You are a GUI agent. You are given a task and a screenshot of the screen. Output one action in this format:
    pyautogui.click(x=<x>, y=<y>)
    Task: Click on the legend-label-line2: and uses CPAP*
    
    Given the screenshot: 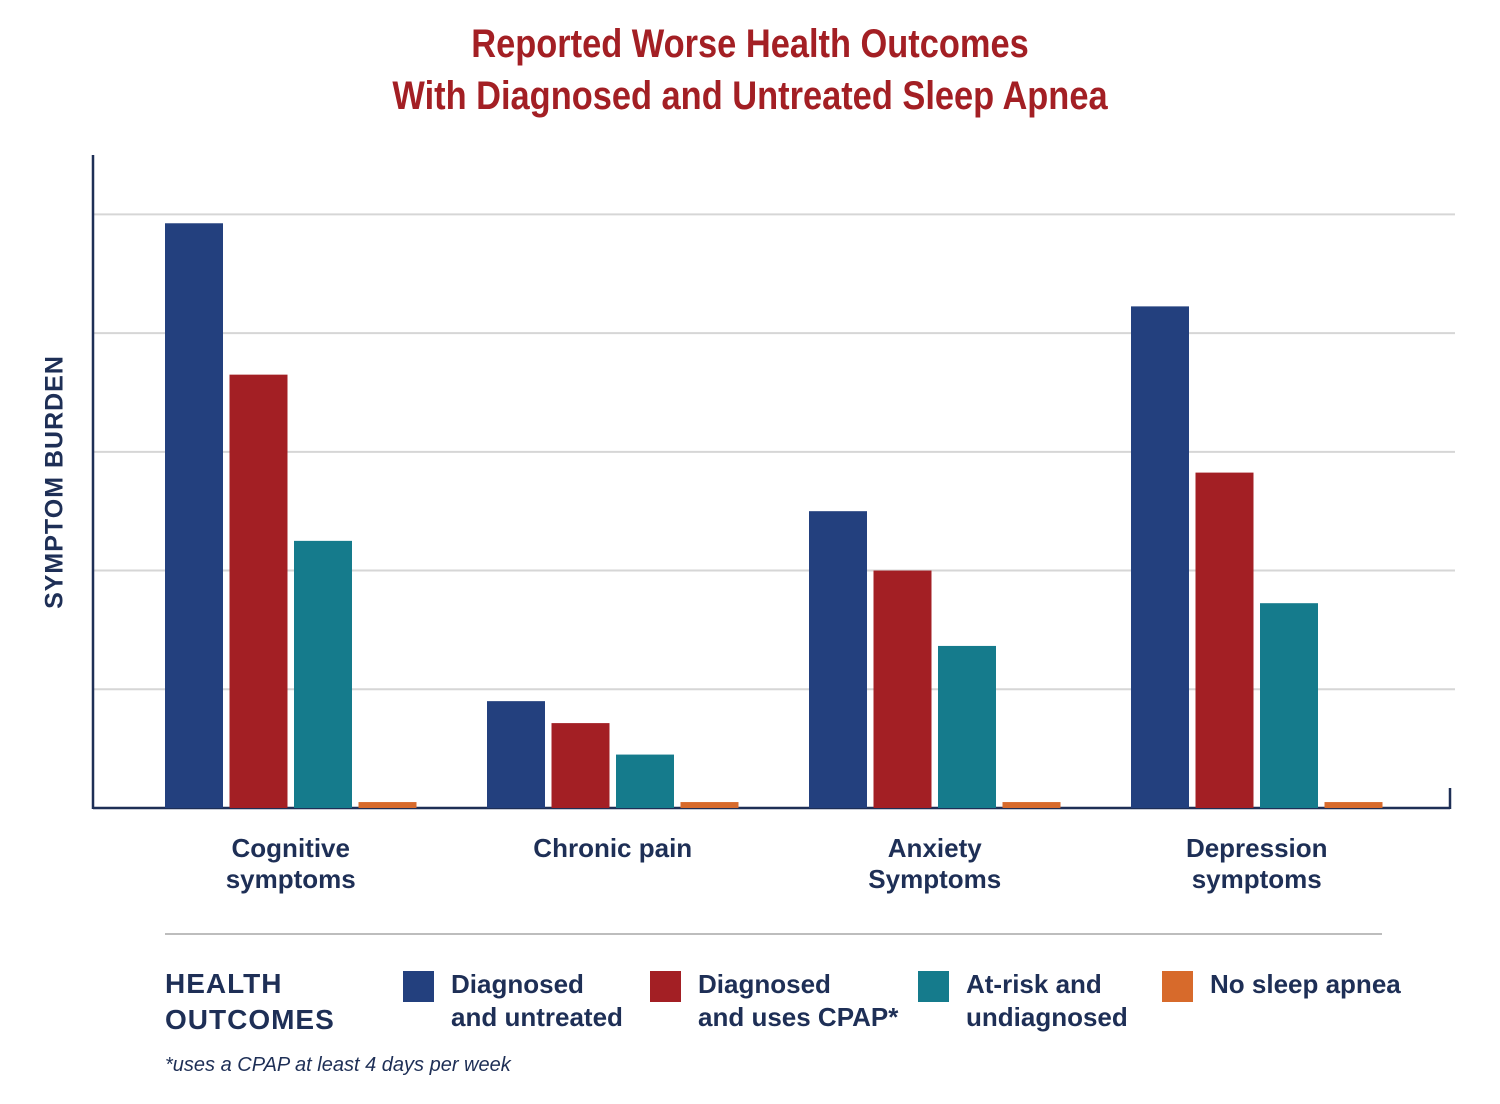 What is the action you would take?
    pyautogui.click(x=798, y=1017)
    